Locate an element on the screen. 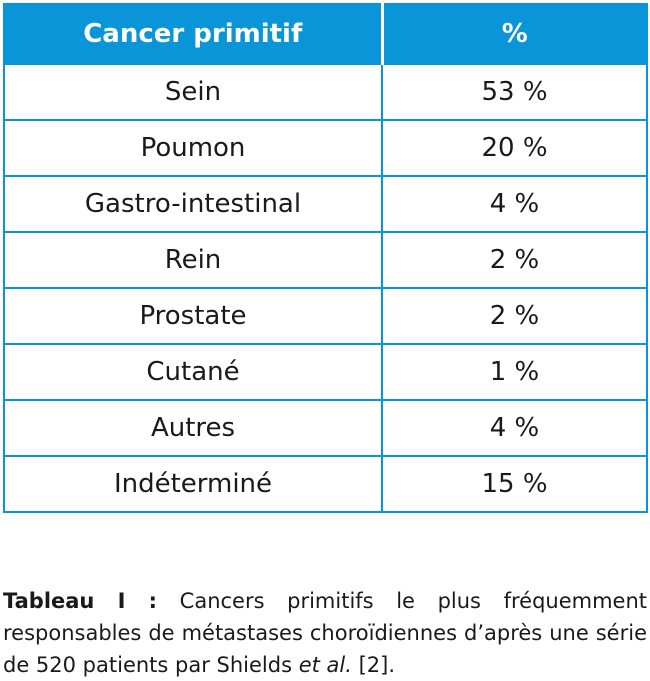 This screenshot has height=681, width=650. table-row: Rein 2 % is located at coordinates (325, 260).